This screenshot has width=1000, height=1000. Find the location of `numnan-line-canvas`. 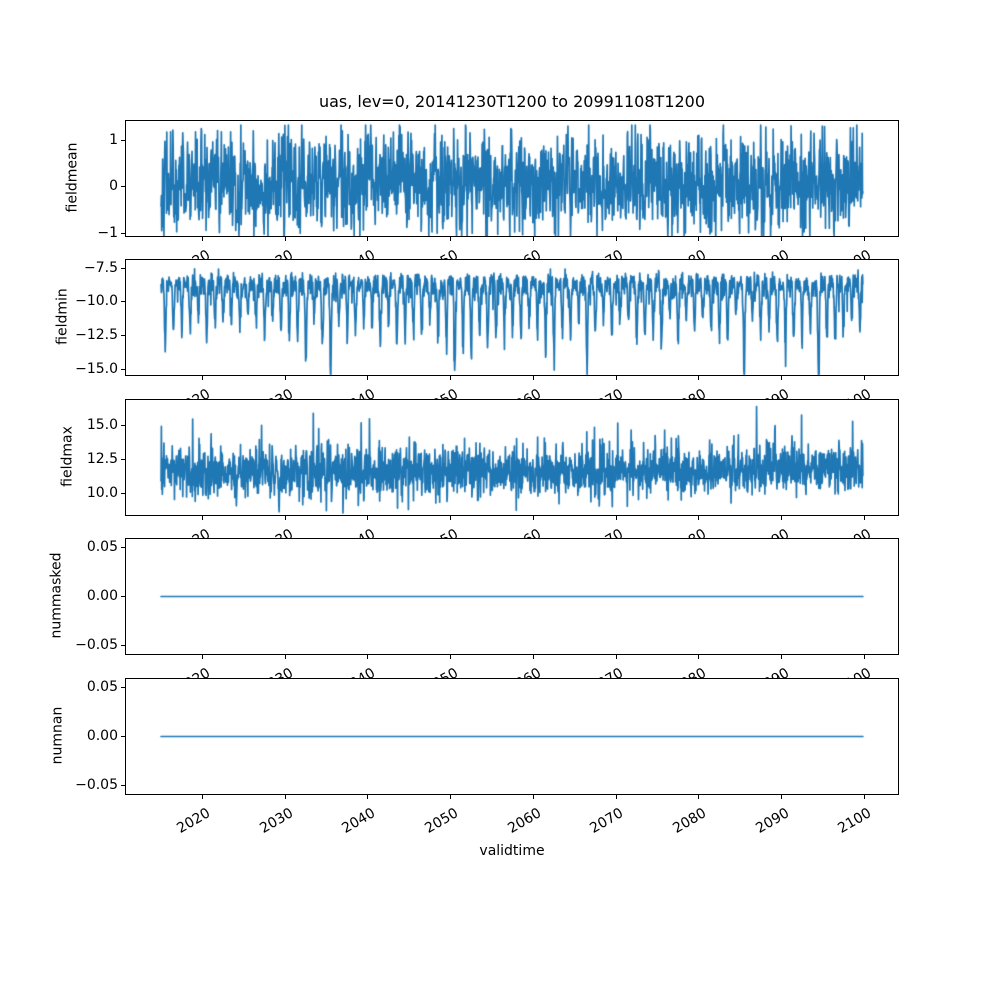

numnan-line-canvas is located at coordinates (512, 736).